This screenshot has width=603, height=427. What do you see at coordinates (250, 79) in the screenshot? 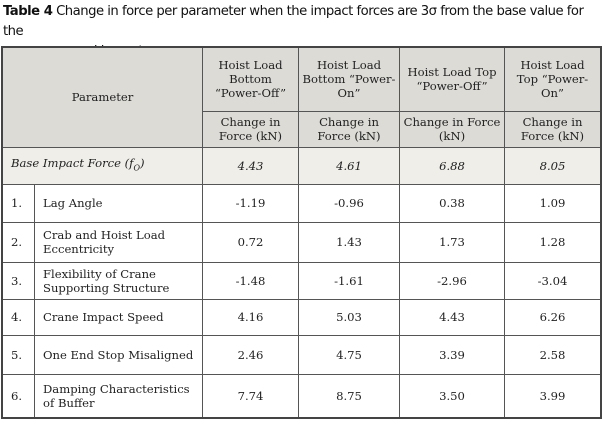
I see `header-col: Hoist Load Bottom “Power-Off”` at bounding box center [250, 79].